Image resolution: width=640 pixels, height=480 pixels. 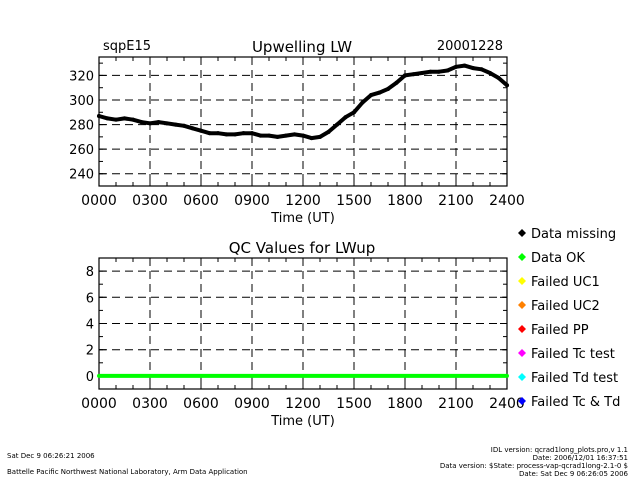 What do you see at coordinates (127, 46) in the screenshot?
I see `site-label: sqpE15` at bounding box center [127, 46].